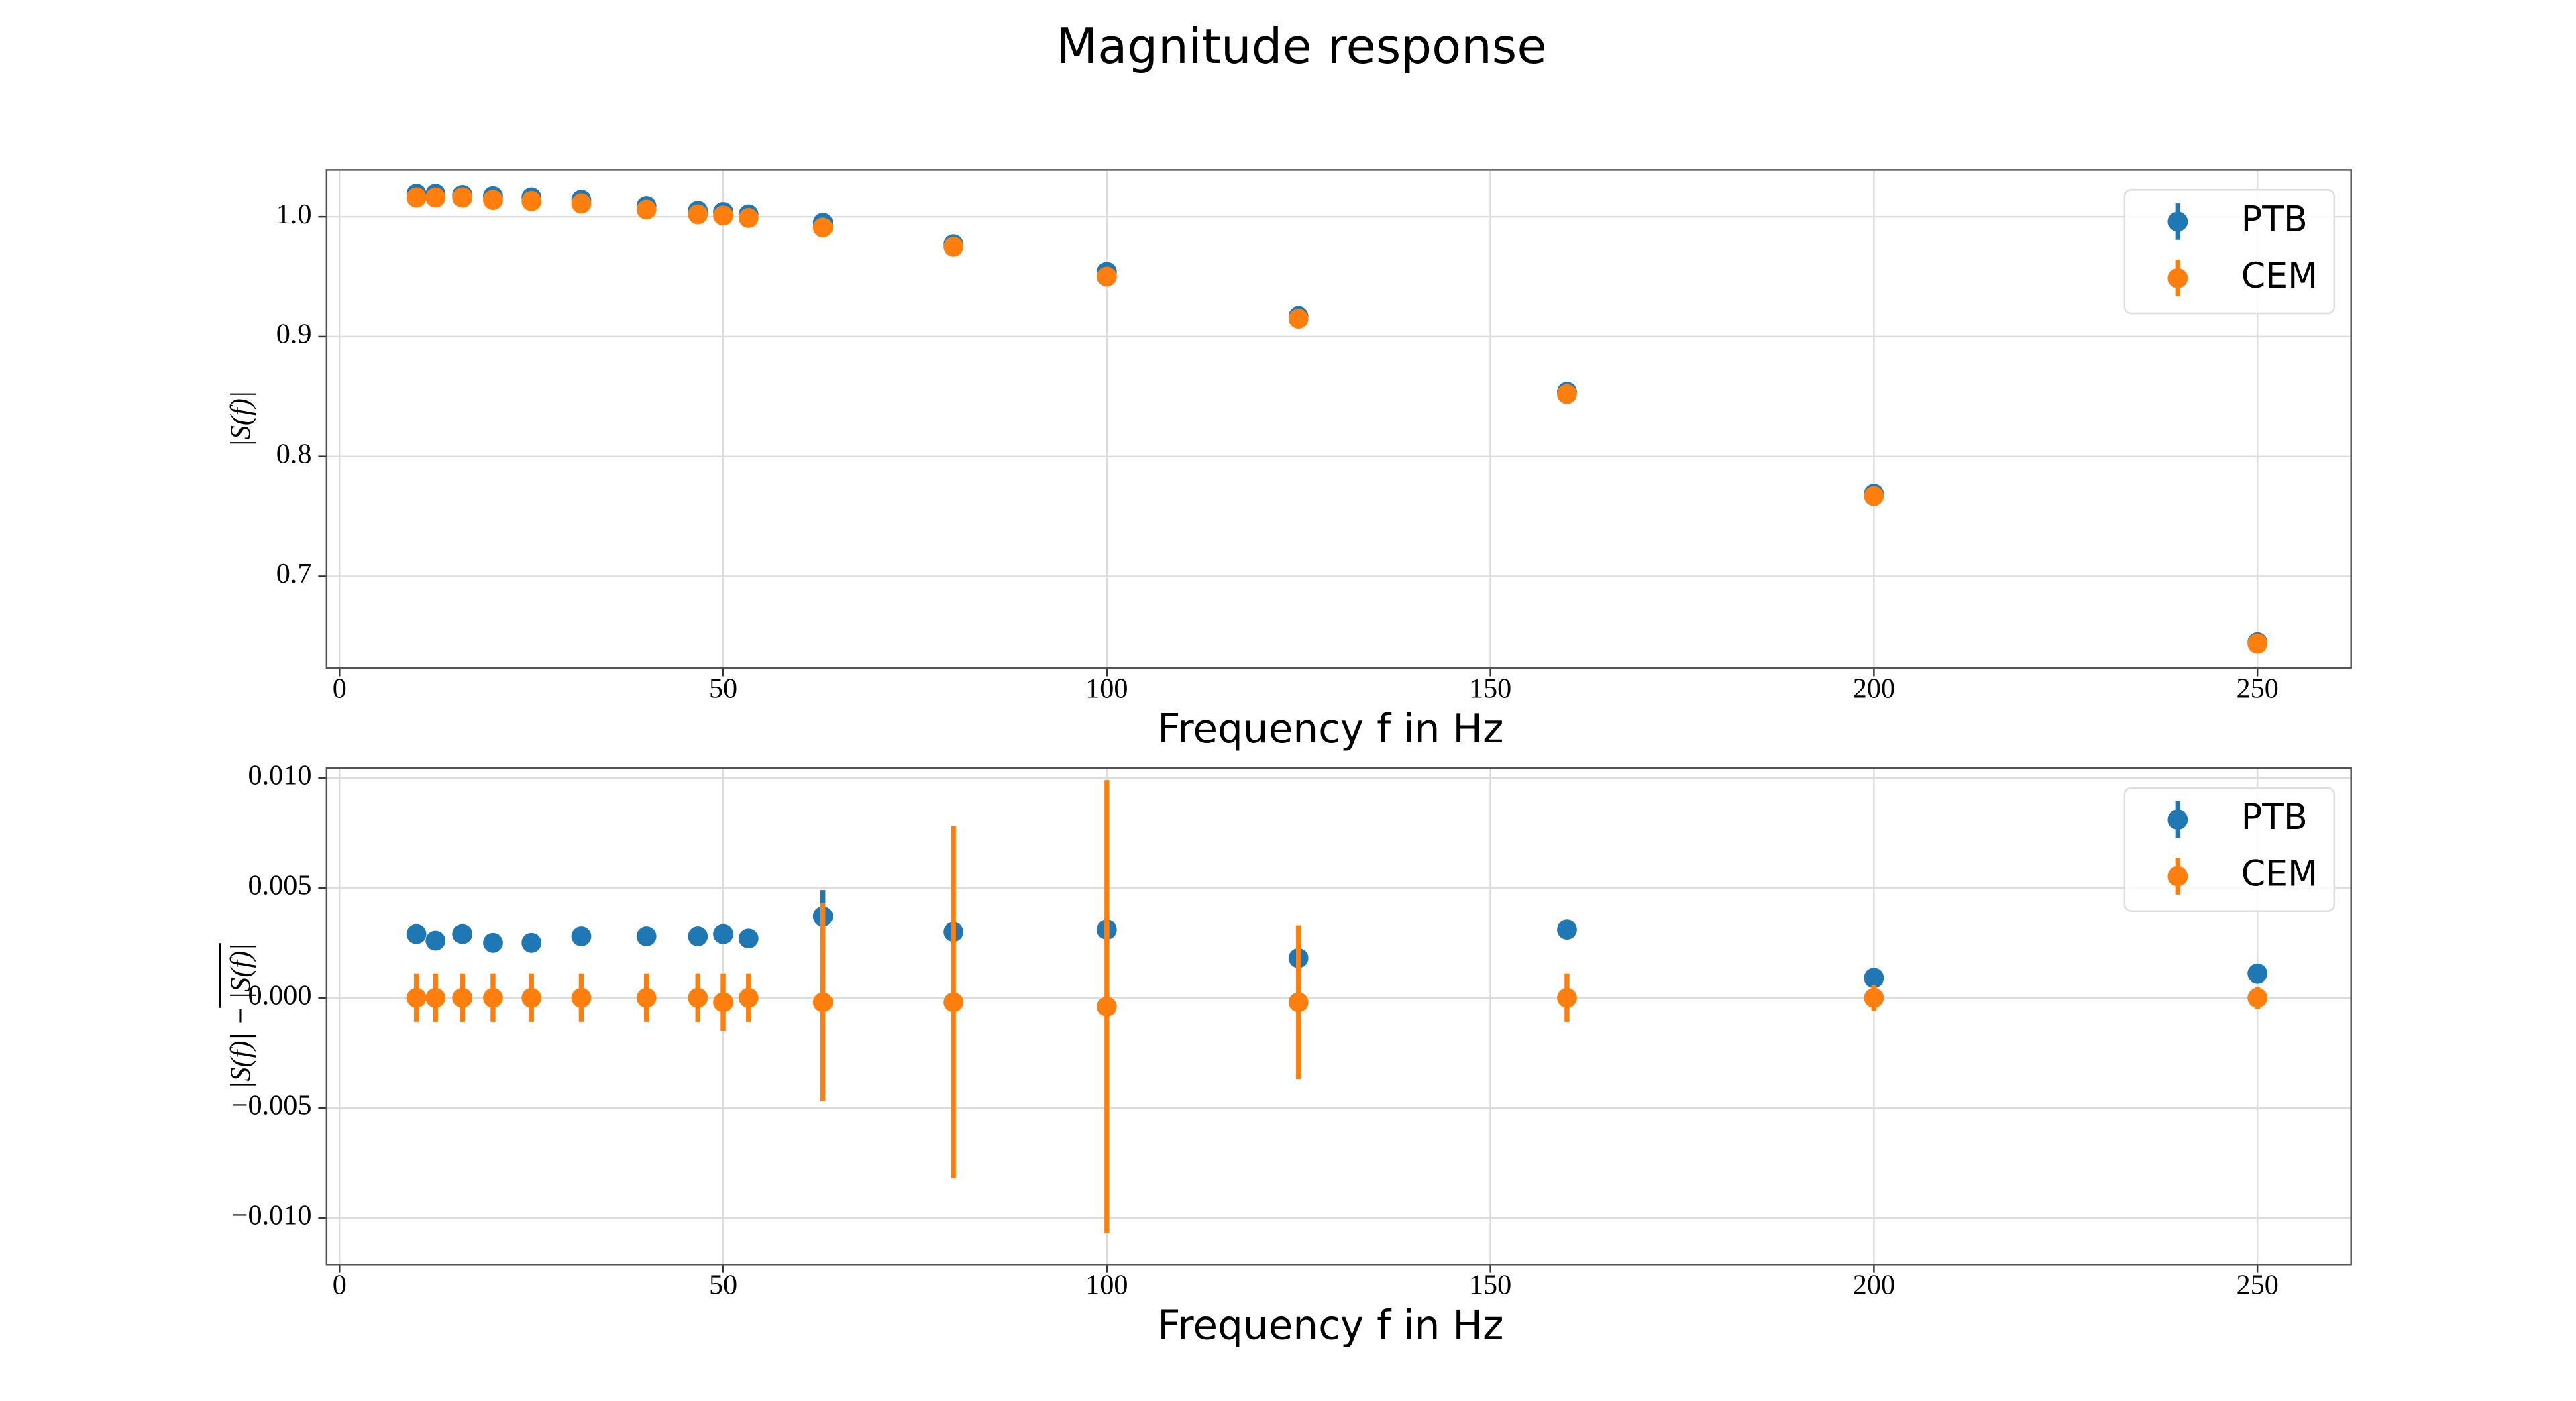 Image resolution: width=2576 pixels, height=1401 pixels. I want to click on y-tick-label: −0.010, so click(272, 1215).